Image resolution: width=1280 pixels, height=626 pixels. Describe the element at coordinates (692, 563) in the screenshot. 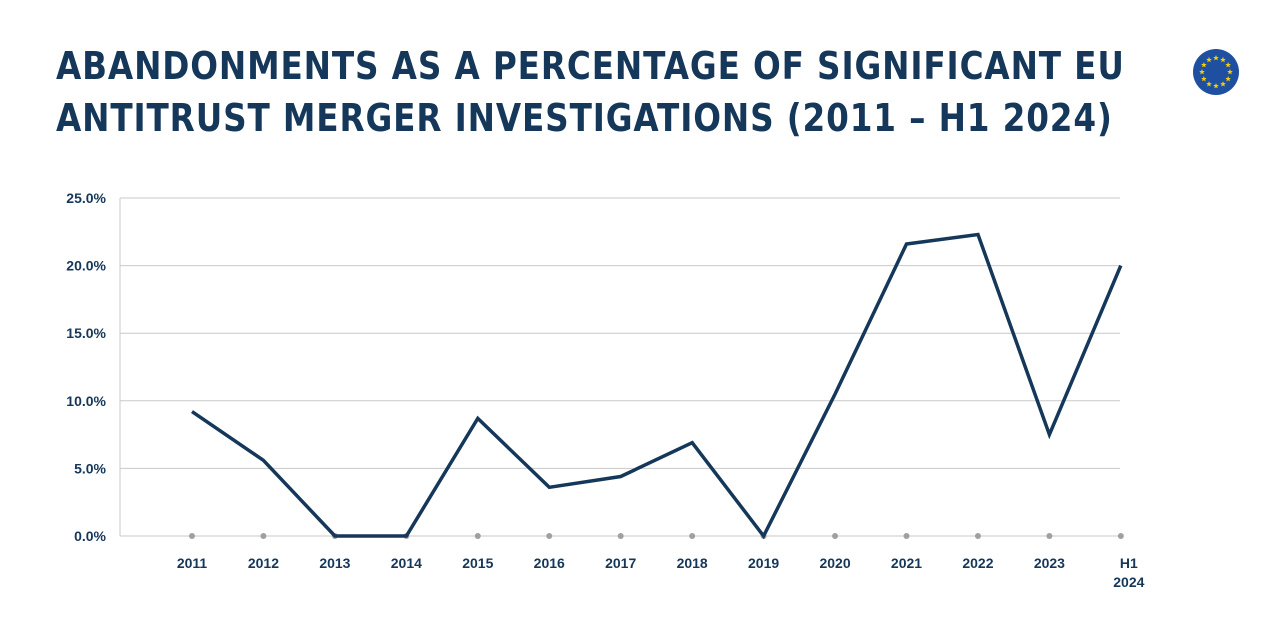

I see `x-tick-label: 2018` at that location.